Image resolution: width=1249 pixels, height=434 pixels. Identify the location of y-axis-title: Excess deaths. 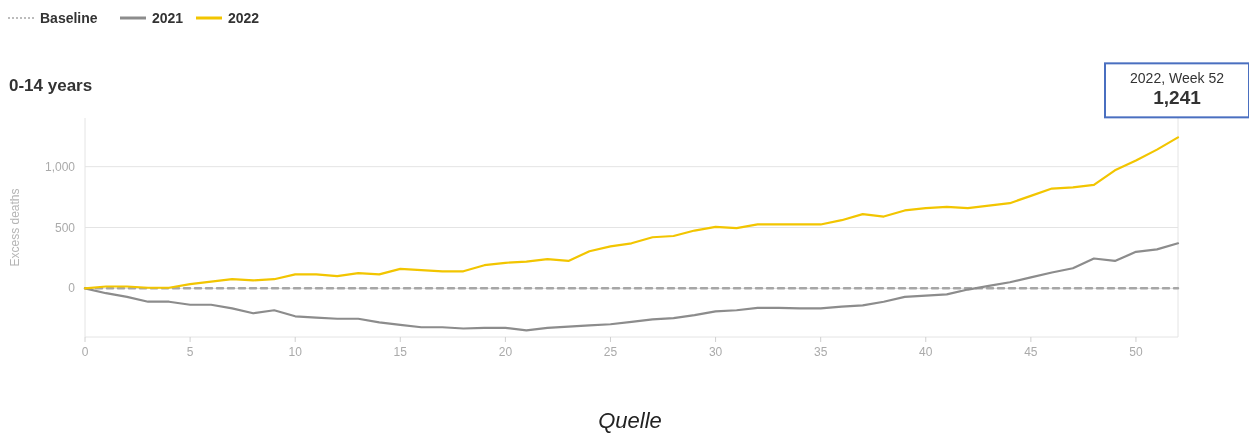
(15, 227).